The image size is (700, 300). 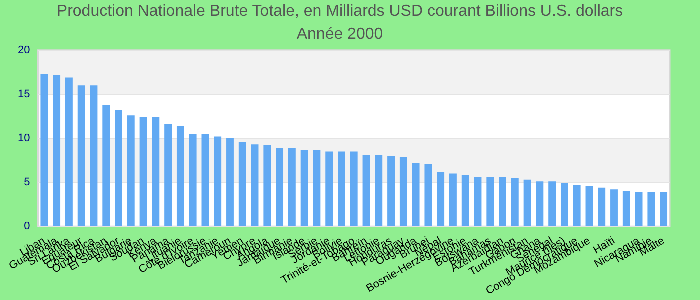 What do you see at coordinates (24, 50) in the screenshot?
I see `y-tick-label: 20` at bounding box center [24, 50].